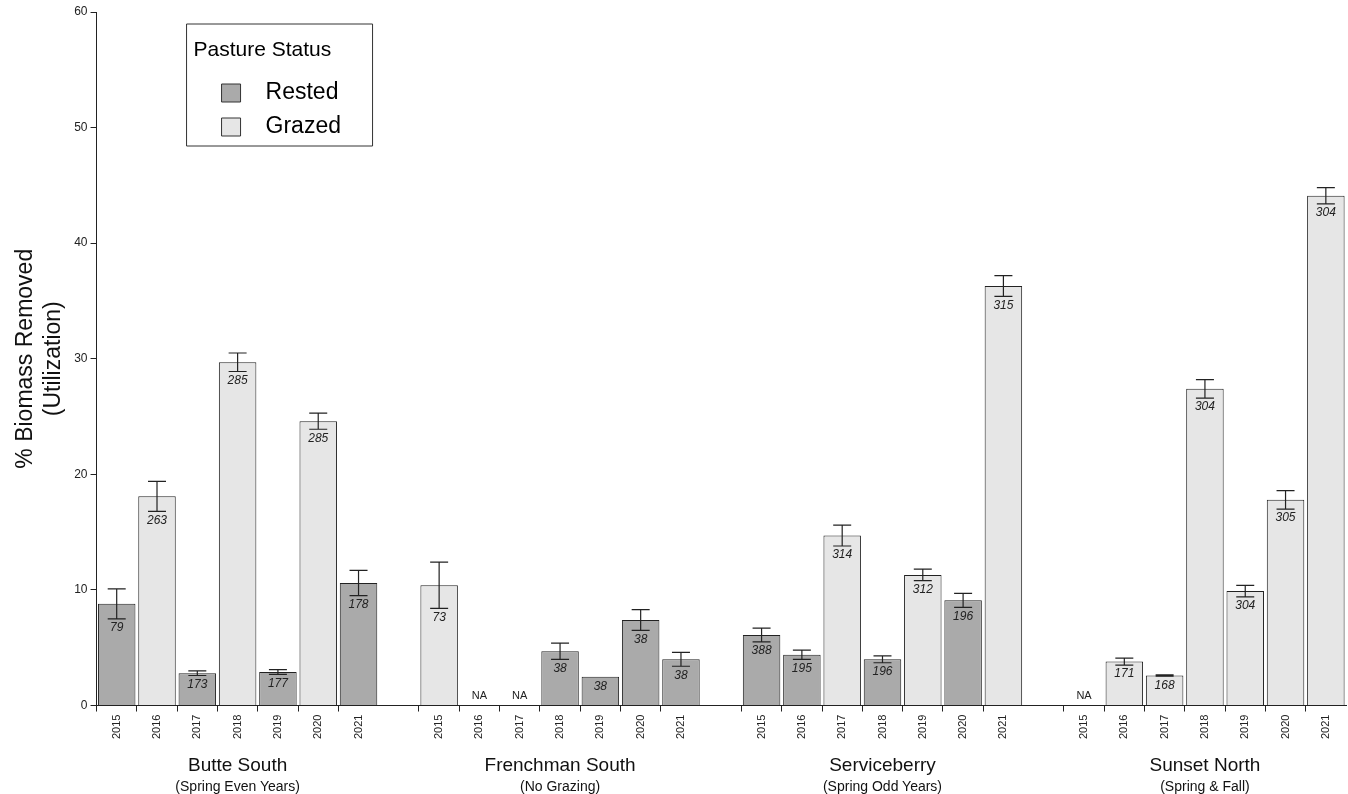  Describe the element at coordinates (802, 667) in the screenshot. I see `annotation: 195` at that location.